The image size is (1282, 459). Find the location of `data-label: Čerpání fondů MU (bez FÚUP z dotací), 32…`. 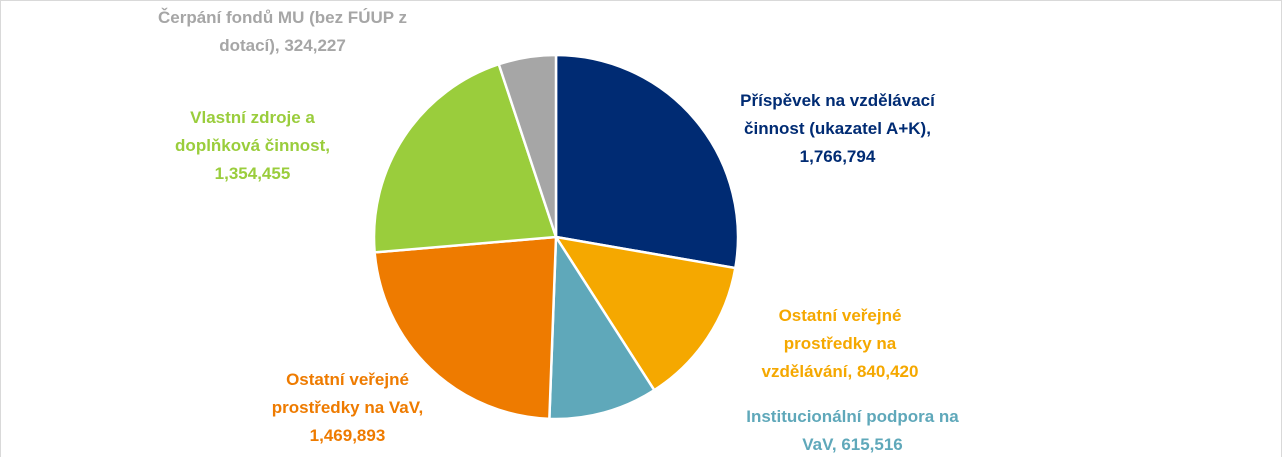

data-label: Čerpání fondů MU (bez FÚUP z dotací), 32… is located at coordinates (282, 31).